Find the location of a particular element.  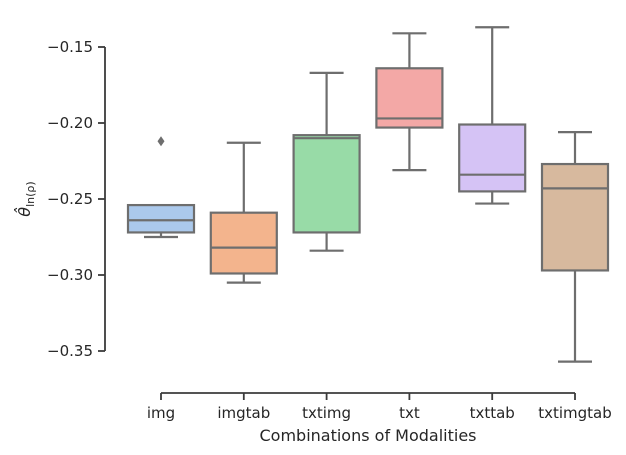

box-group-img is located at coordinates (161, 187).